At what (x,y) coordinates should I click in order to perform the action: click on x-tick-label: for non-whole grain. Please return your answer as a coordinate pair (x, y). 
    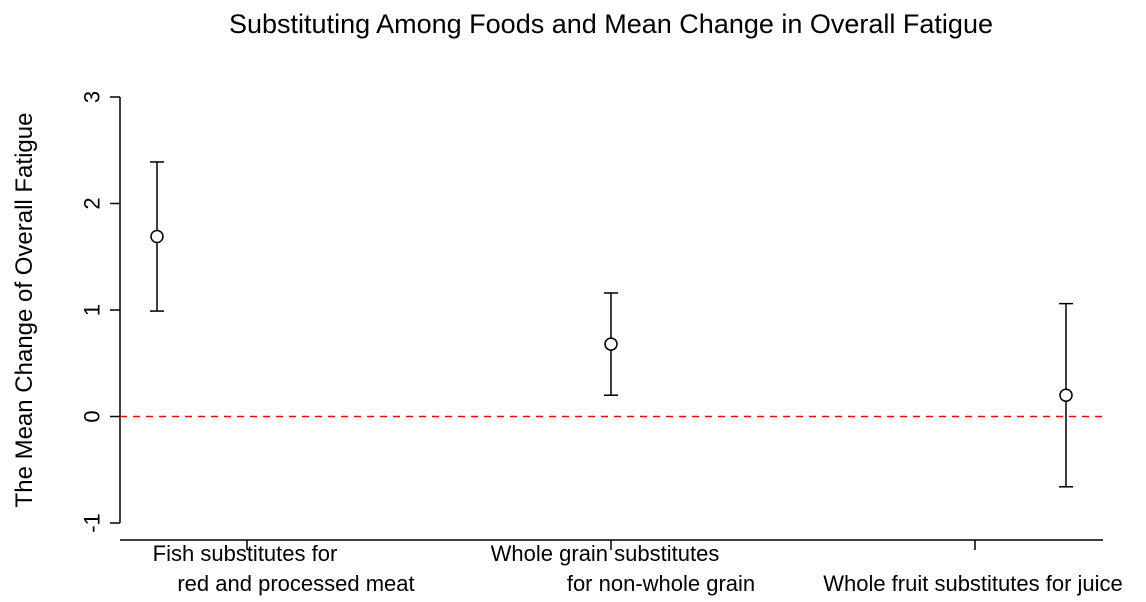
    Looking at the image, I should click on (661, 583).